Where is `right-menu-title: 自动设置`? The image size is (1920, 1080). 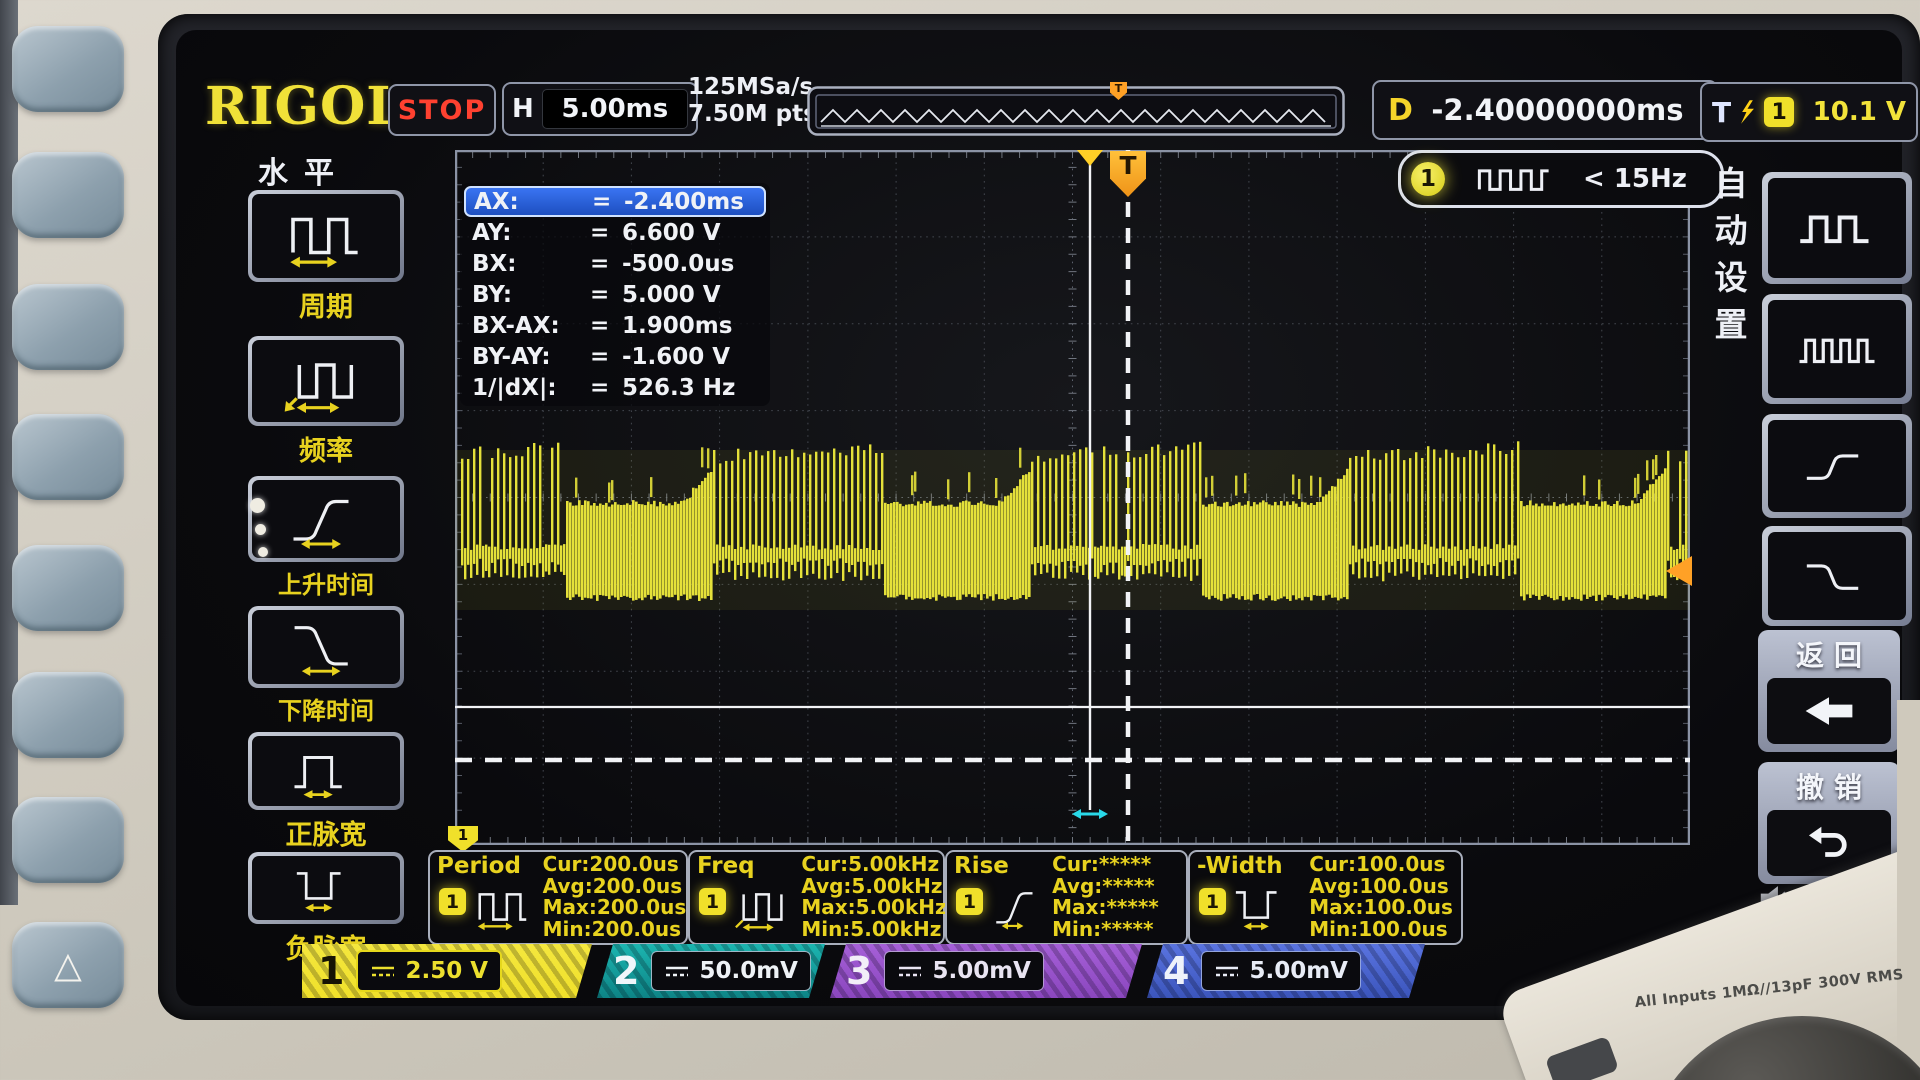
right-menu-title: 自动设置 is located at coordinates (1728, 260).